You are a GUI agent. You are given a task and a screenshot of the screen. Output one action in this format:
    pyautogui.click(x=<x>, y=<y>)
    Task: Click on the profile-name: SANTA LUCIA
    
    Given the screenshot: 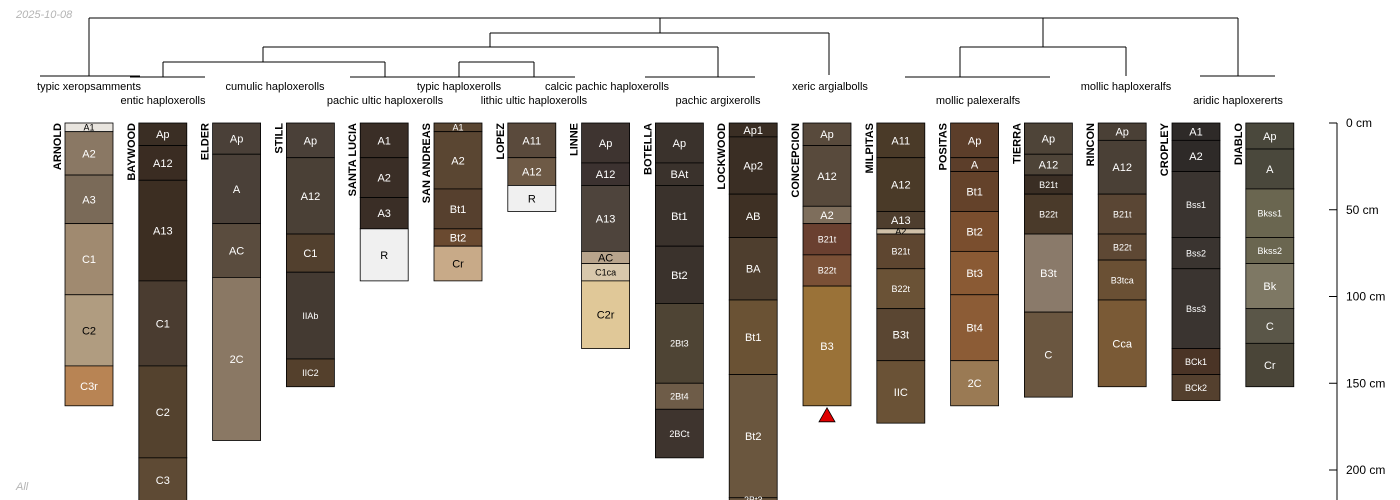 What is the action you would take?
    pyautogui.click(x=353, y=159)
    